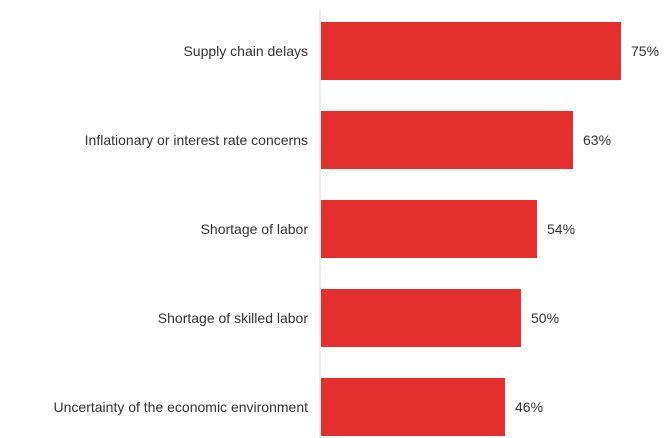  I want to click on category-label-1: Supply chain delays, so click(245, 51).